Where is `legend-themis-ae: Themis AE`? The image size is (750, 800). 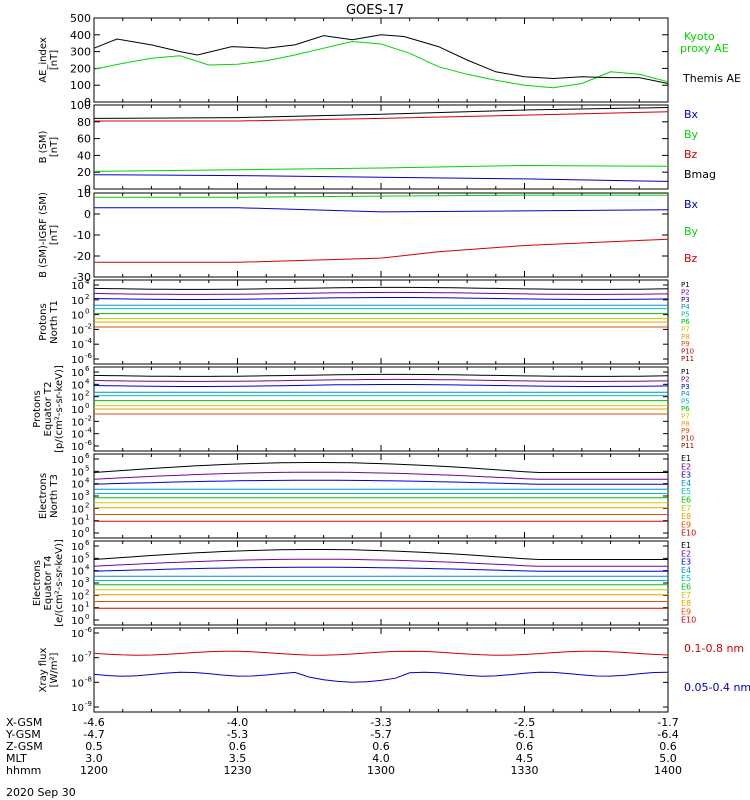
legend-themis-ae: Themis AE is located at coordinates (711, 78).